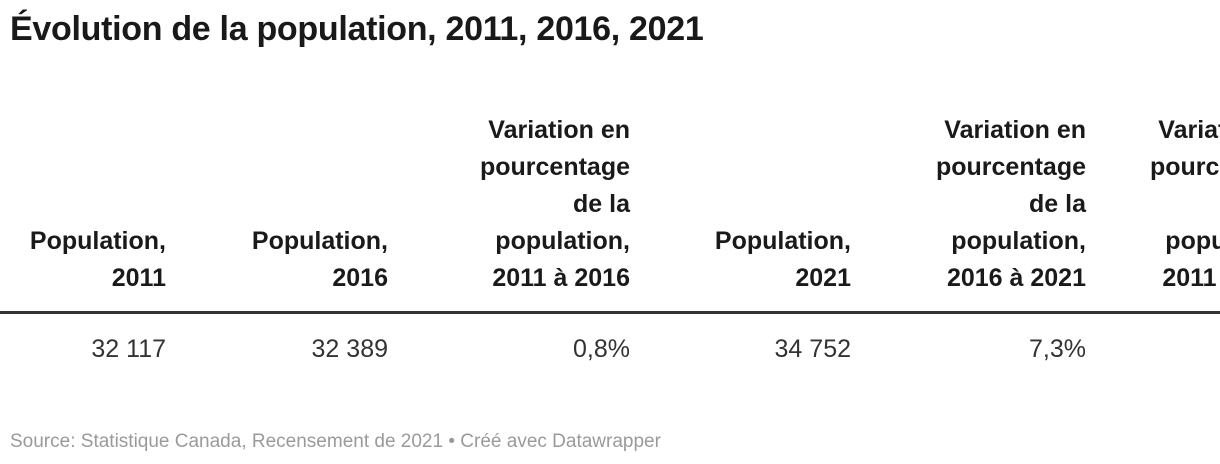 The image size is (1220, 464). Describe the element at coordinates (740, 182) in the screenshot. I see `column-header-population-2021: Population, 2021` at that location.